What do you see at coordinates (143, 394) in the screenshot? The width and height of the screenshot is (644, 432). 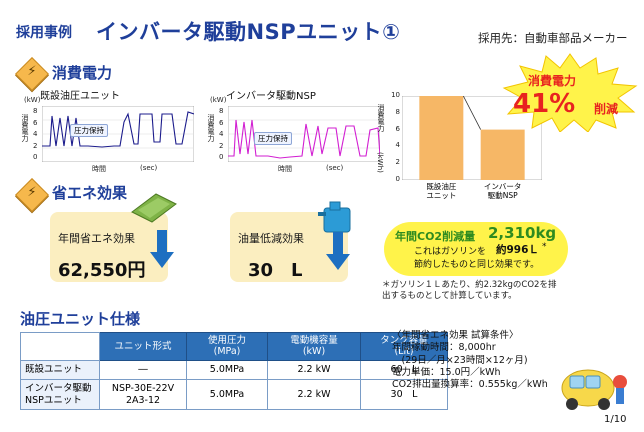 I see `table-cell: NSP-30E-22V 2A3-12` at bounding box center [143, 394].